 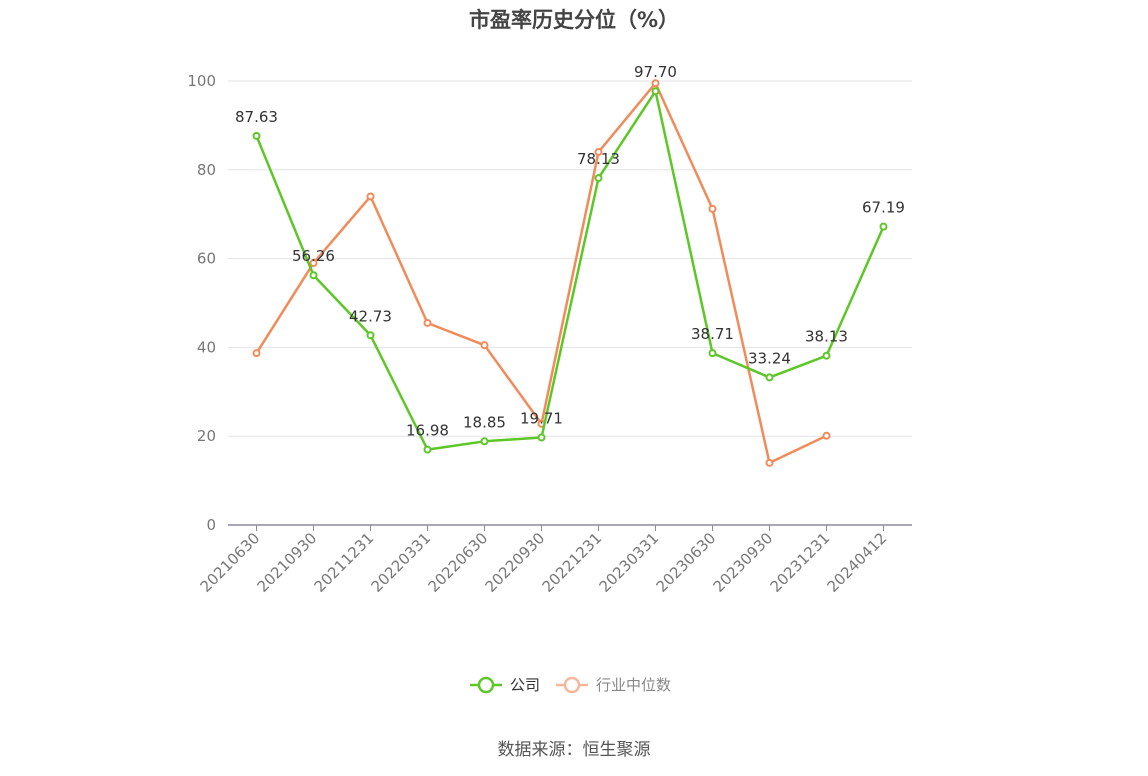 What do you see at coordinates (201, 81) in the screenshot?
I see `y-tick-label: 100` at bounding box center [201, 81].